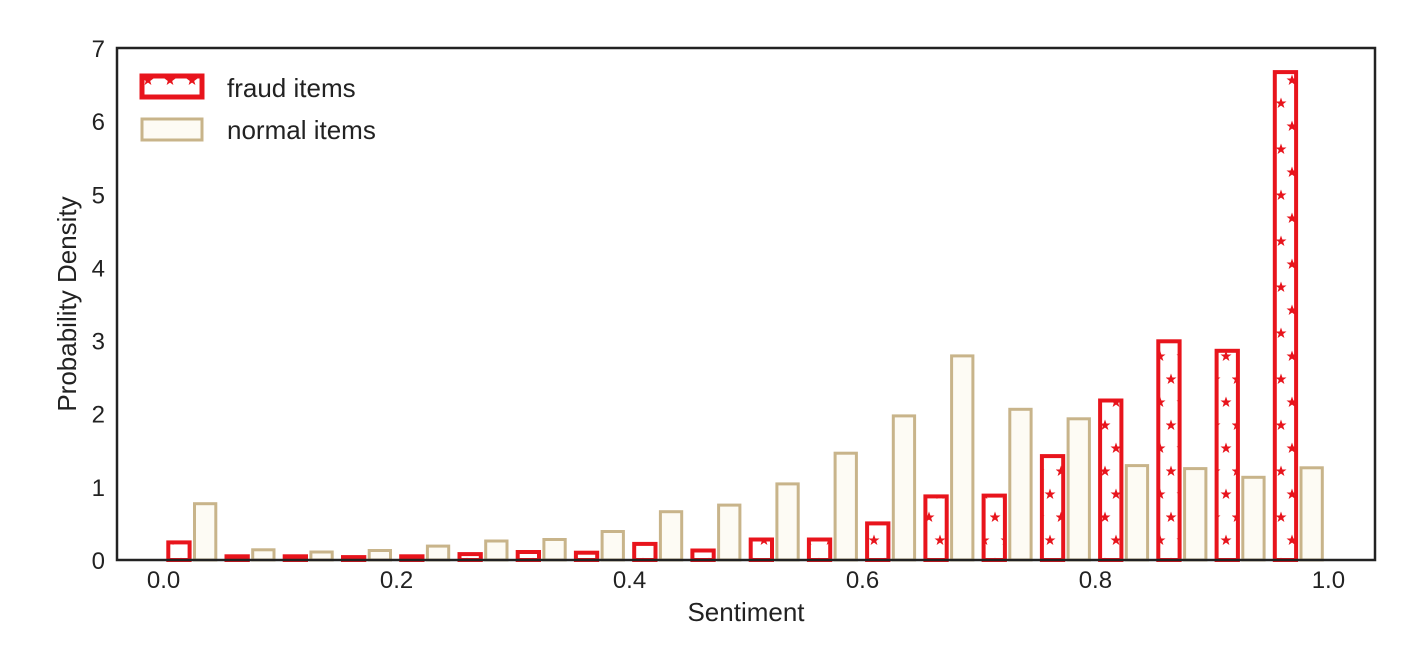 This screenshot has height=646, width=1425. I want to click on y-axis-label: Probability Density, so click(67, 303).